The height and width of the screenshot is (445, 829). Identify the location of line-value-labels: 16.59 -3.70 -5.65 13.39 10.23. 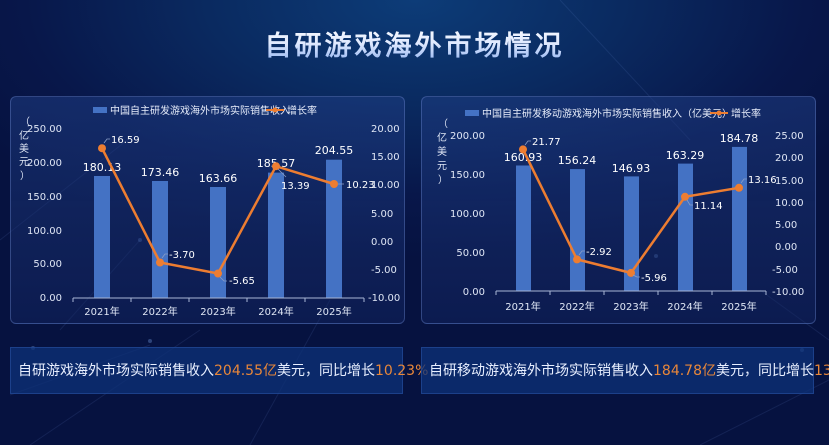
(243, 211).